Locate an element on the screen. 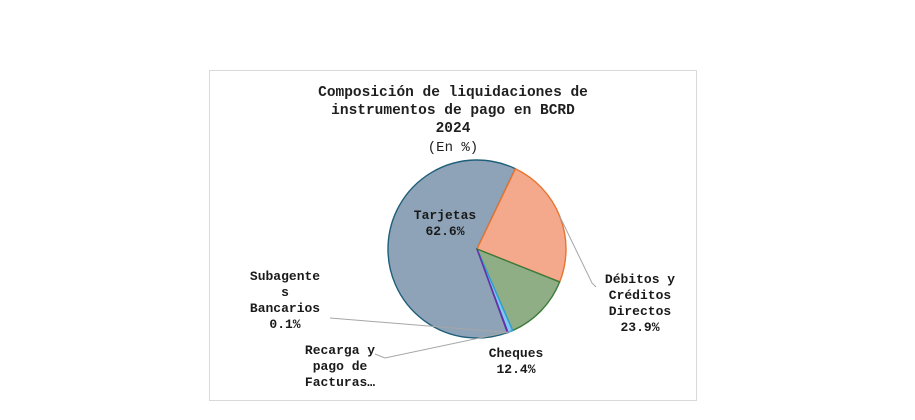 The width and height of the screenshot is (915, 420). slice-label-1: Tarjetas 62.6% is located at coordinates (445, 223).